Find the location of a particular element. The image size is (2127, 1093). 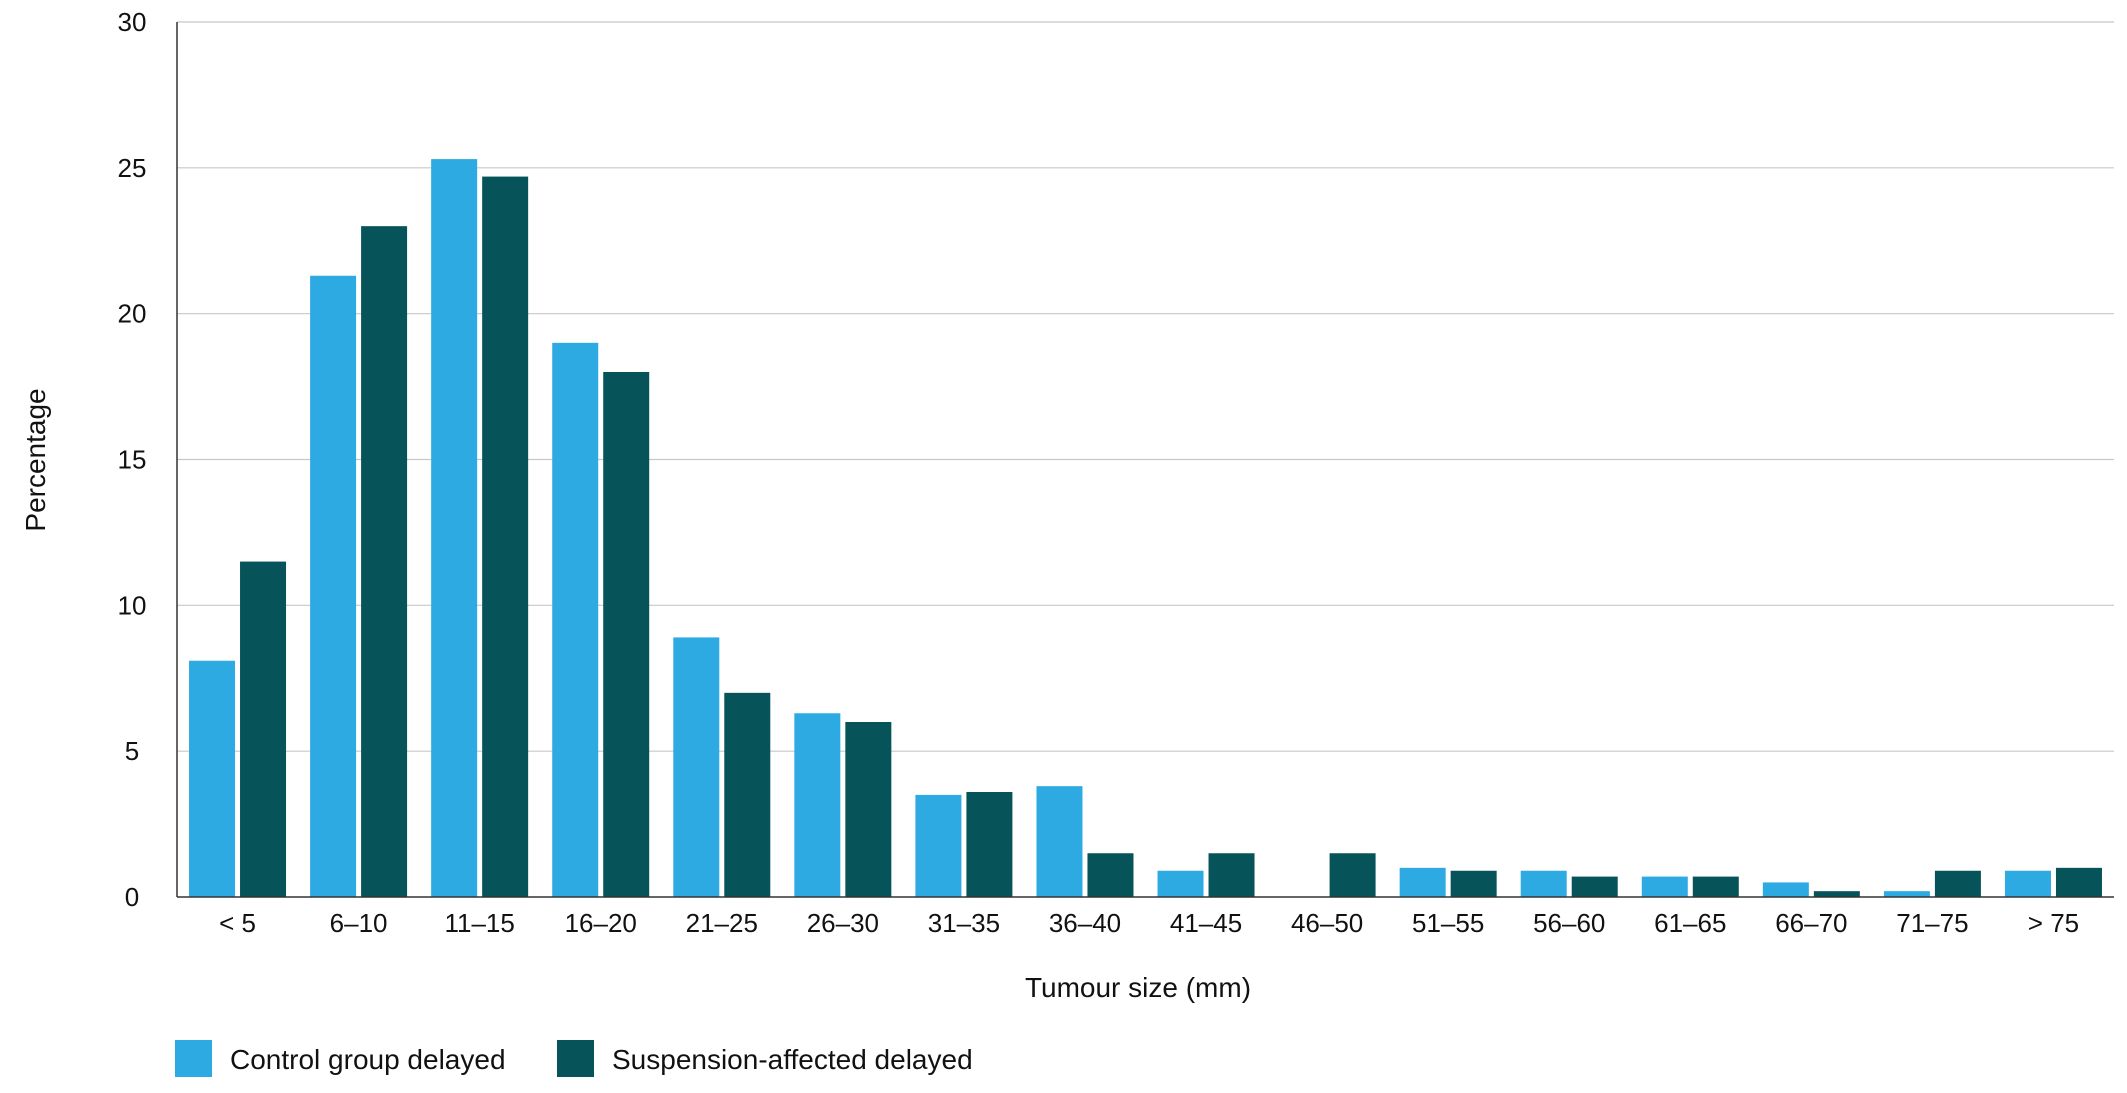

legend-swatch-suspension is located at coordinates (575, 1058).